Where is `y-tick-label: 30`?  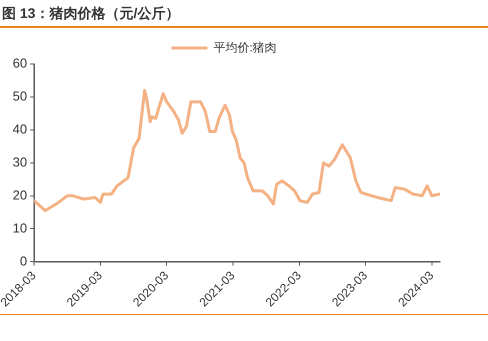 y-tick-label: 30 is located at coordinates (20, 162).